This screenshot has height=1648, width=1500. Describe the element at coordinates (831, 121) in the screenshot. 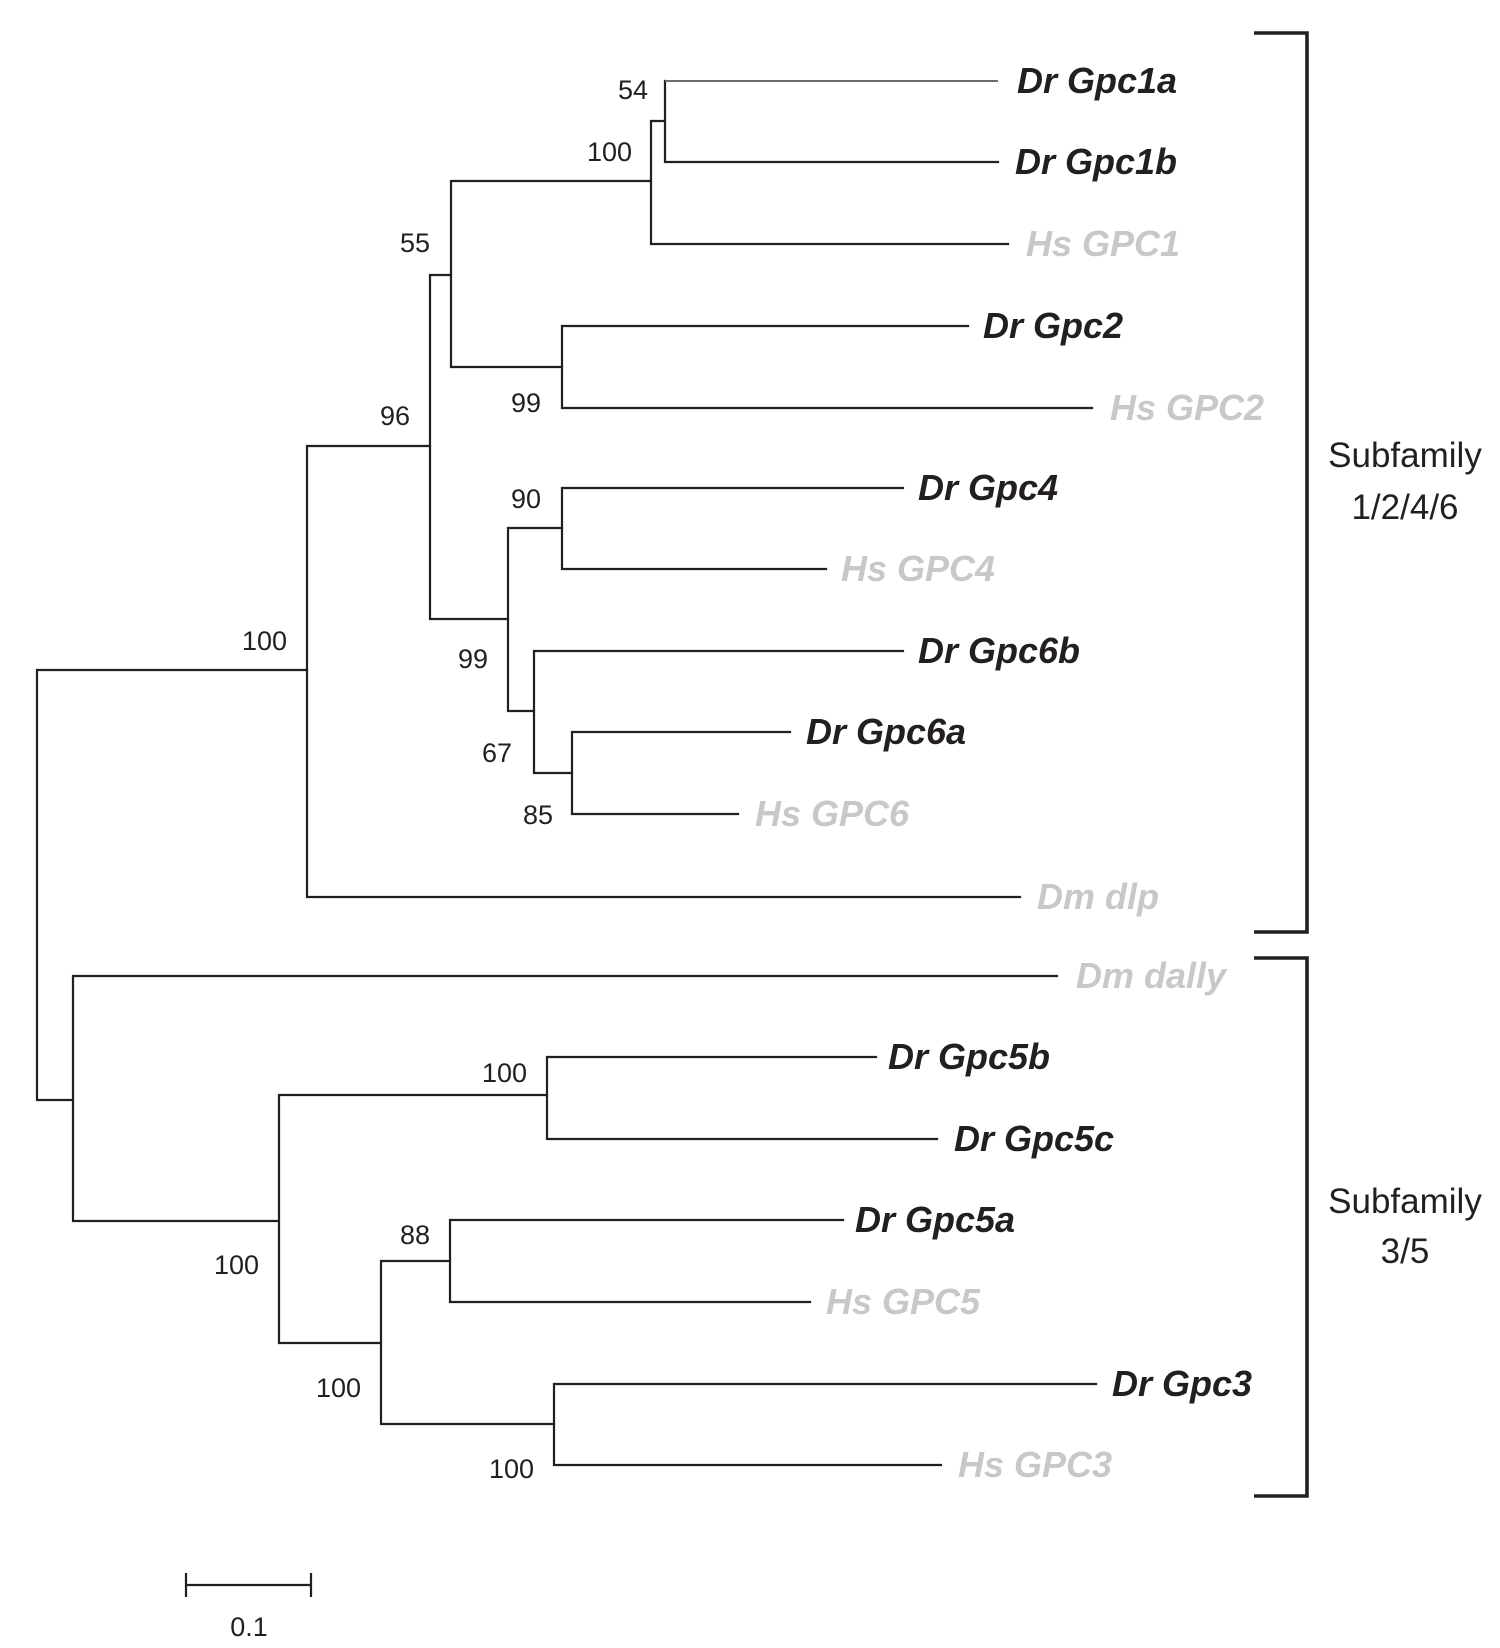

I see `branch-gpc1b` at that location.